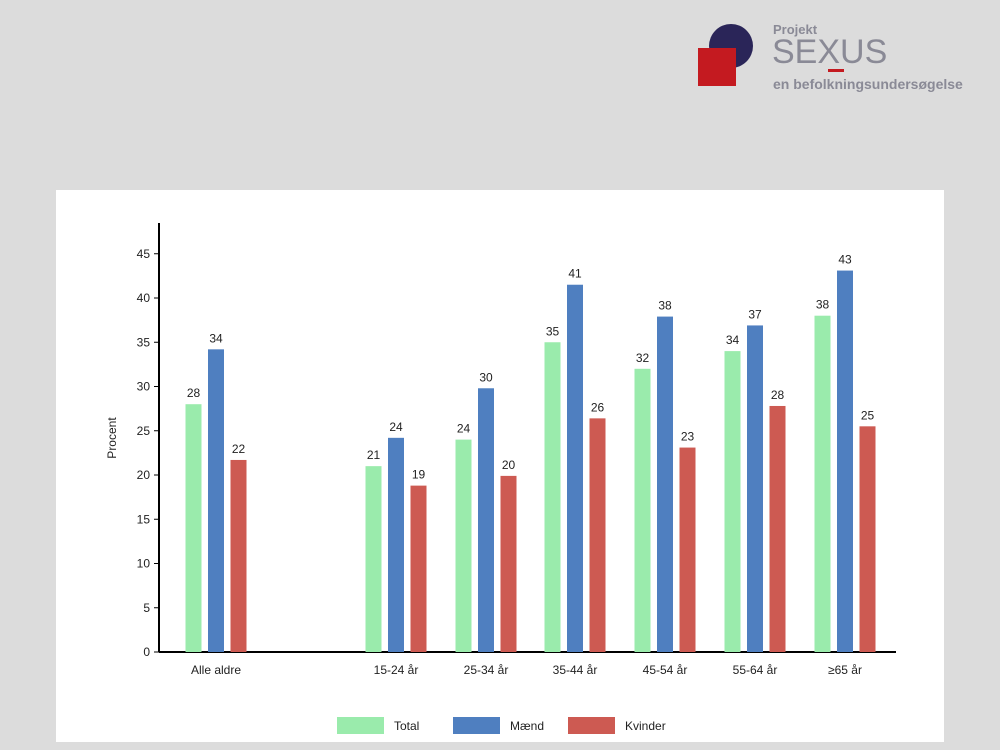 Image resolution: width=1000 pixels, height=750 pixels. I want to click on bar-value-label: 32, so click(643, 358).